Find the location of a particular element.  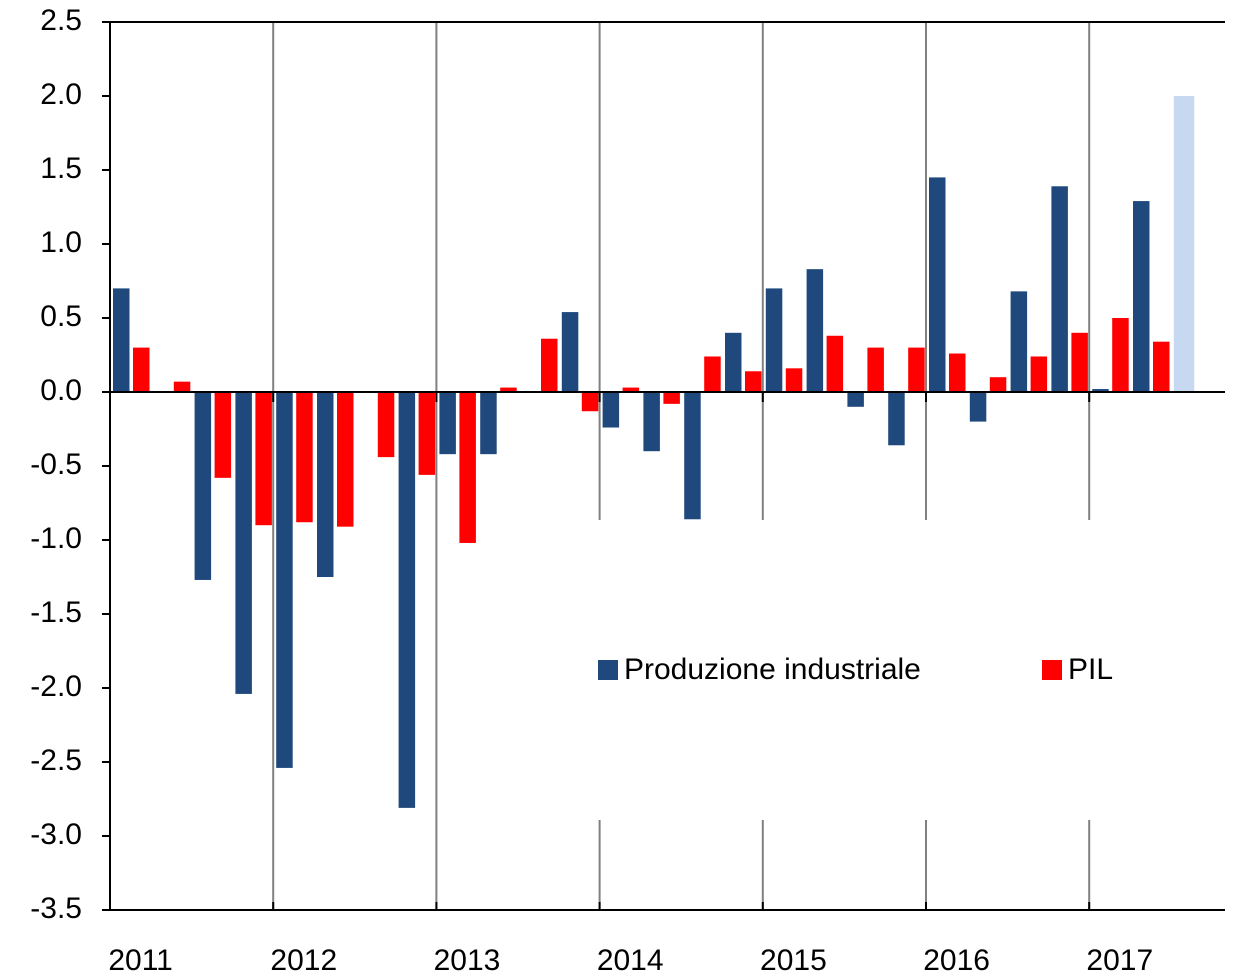

x-tick-label: 2017 is located at coordinates (1119, 960).